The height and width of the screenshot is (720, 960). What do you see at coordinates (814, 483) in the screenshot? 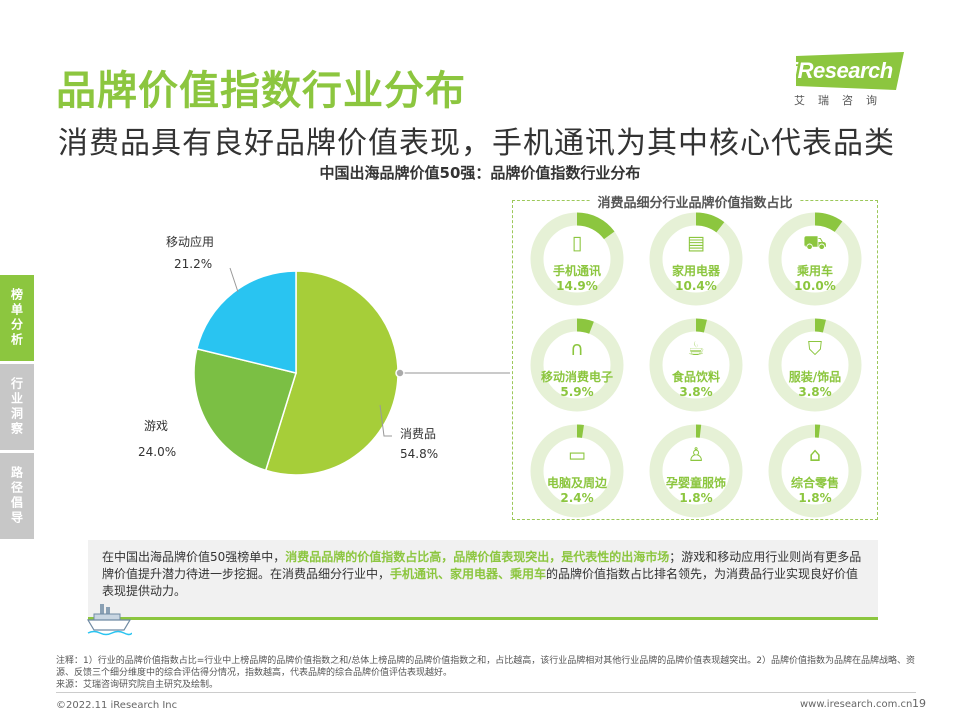
I see `subcategory-name: 综合零售` at bounding box center [814, 483].